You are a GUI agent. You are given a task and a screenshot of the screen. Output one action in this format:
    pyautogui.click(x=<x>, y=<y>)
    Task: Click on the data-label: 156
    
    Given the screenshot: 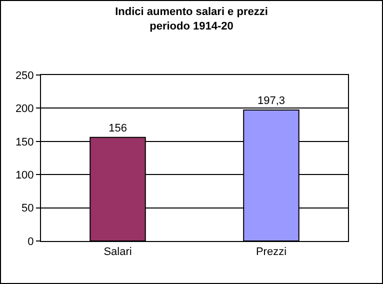 What is the action you would take?
    pyautogui.click(x=117, y=128)
    